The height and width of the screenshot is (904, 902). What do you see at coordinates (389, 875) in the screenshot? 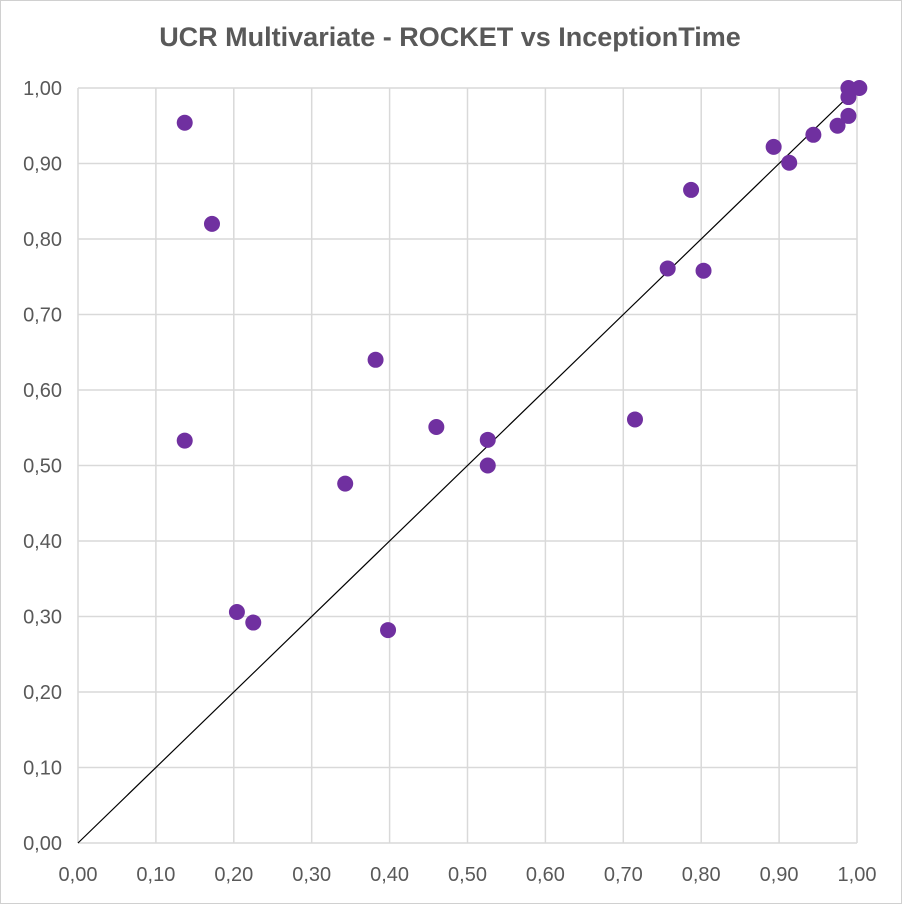
I see `x-tick-label: 0,40` at bounding box center [389, 875].